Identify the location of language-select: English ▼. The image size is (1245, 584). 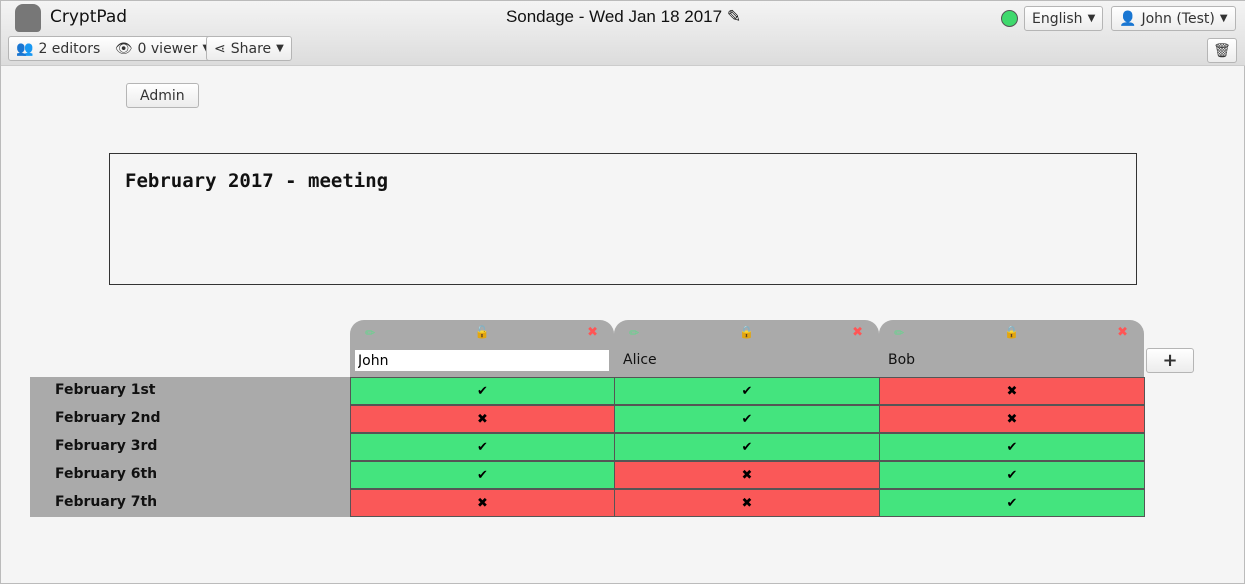
(1064, 18).